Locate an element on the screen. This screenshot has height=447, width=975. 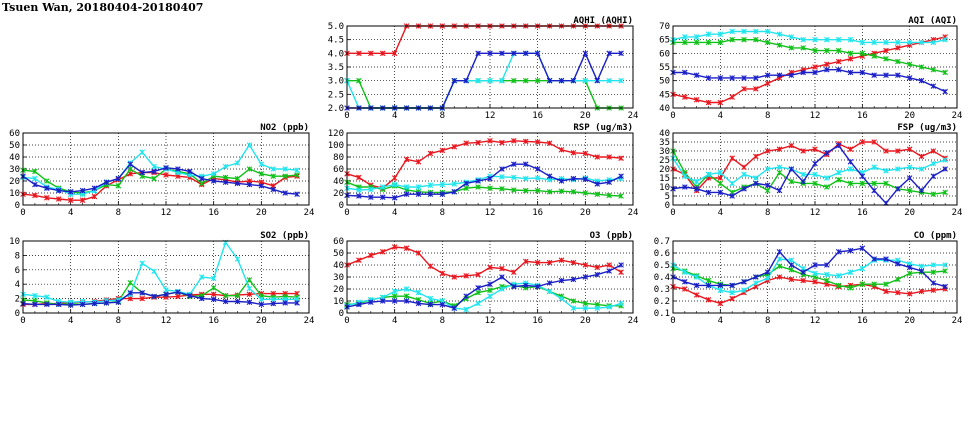
y-tick-label: 30 is located at coordinates (14, 170).